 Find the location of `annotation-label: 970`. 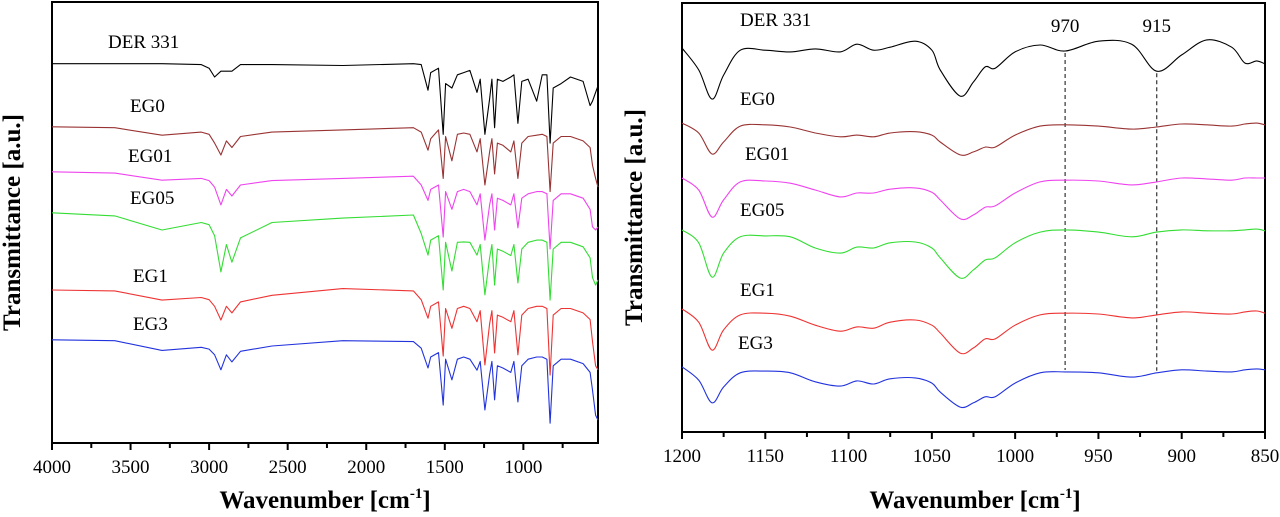

annotation-label: 970 is located at coordinates (1065, 26).